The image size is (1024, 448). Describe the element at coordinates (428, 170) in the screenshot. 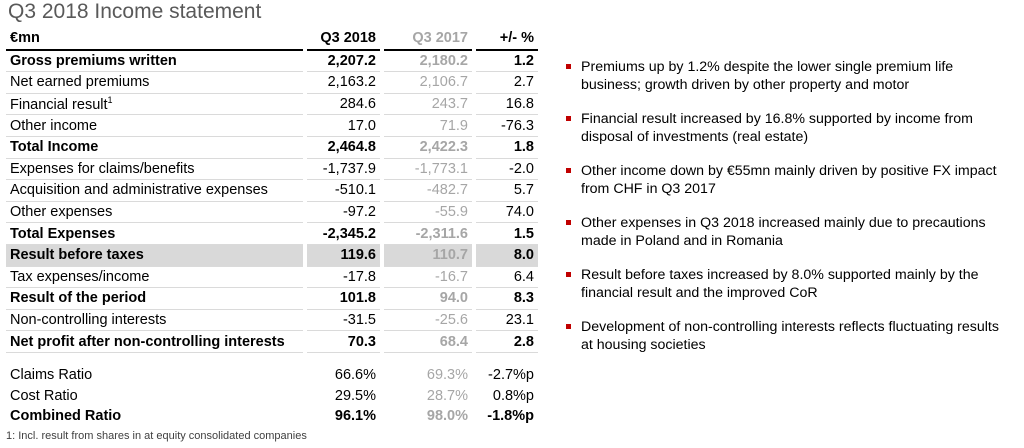

I see `cell-q3-2017: -1,773.1` at that location.